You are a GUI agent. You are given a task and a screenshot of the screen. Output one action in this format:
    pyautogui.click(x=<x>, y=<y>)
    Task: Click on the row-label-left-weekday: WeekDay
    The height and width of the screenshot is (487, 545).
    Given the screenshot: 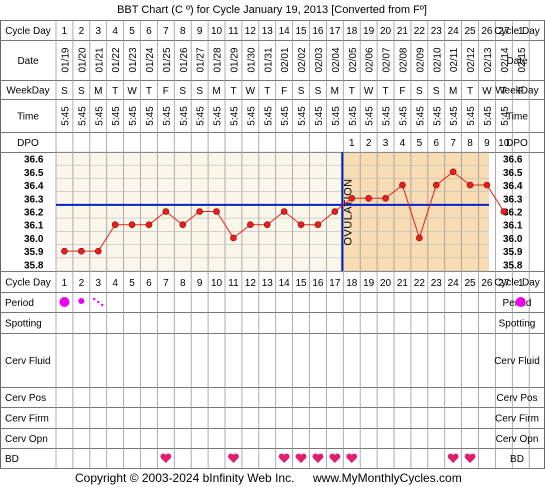 What is the action you would take?
    pyautogui.click(x=27, y=91)
    